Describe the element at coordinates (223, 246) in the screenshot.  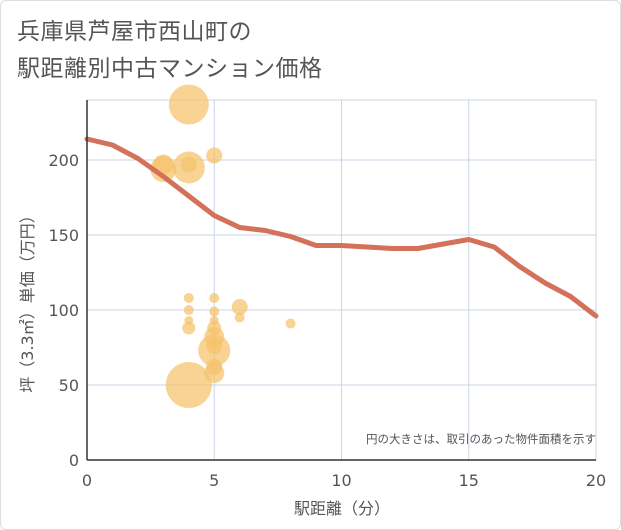
I see `bubble-series` at that location.